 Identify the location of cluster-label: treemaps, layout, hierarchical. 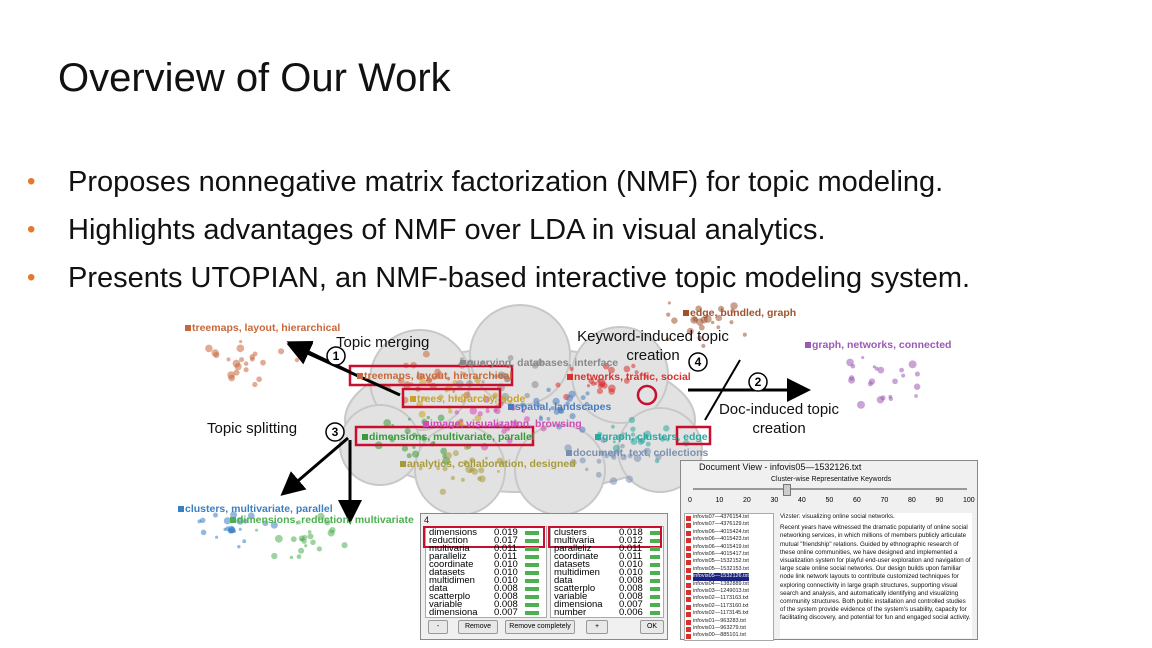
(262, 328).